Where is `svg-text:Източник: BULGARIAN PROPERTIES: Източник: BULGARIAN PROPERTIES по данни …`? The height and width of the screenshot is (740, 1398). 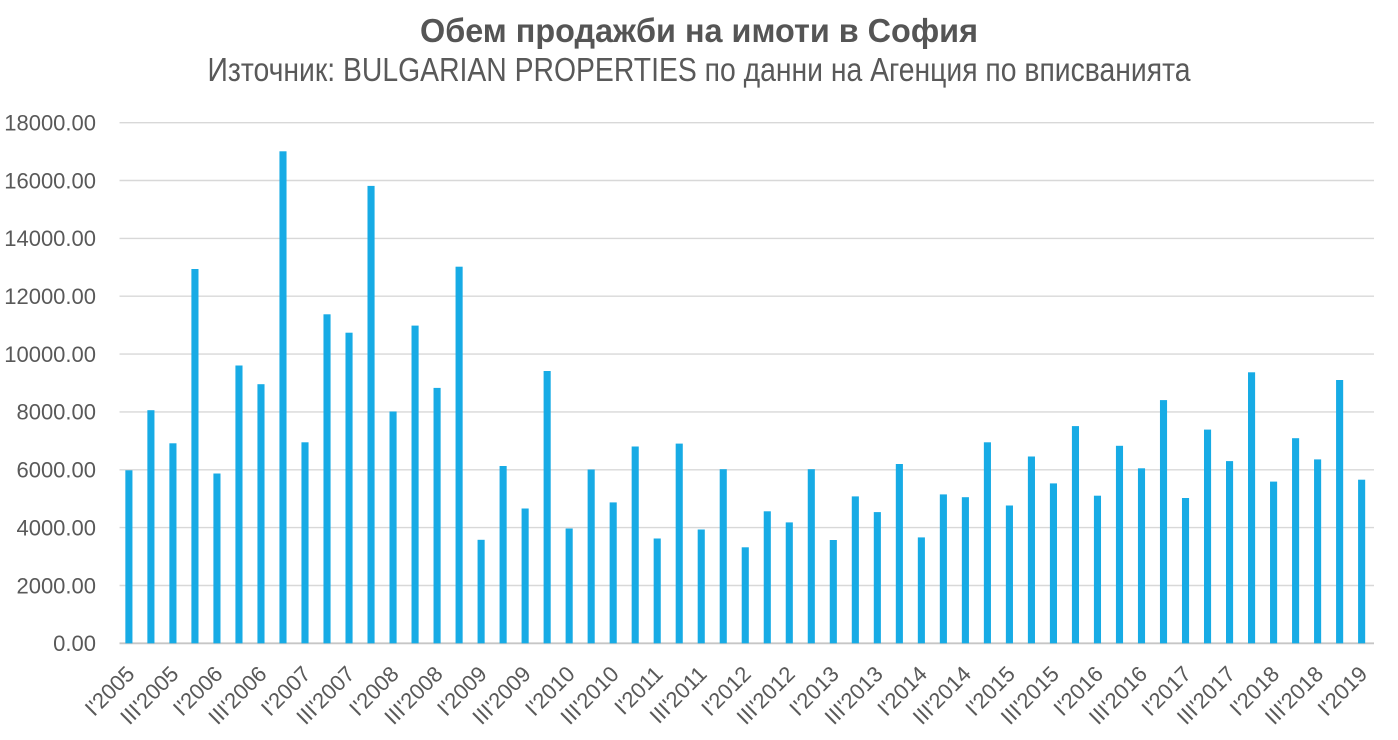 svg-text:Източник: BULGARIAN PROPERTIES: Източник: BULGARIAN PROPERTIES по данни … is located at coordinates (700, 69).